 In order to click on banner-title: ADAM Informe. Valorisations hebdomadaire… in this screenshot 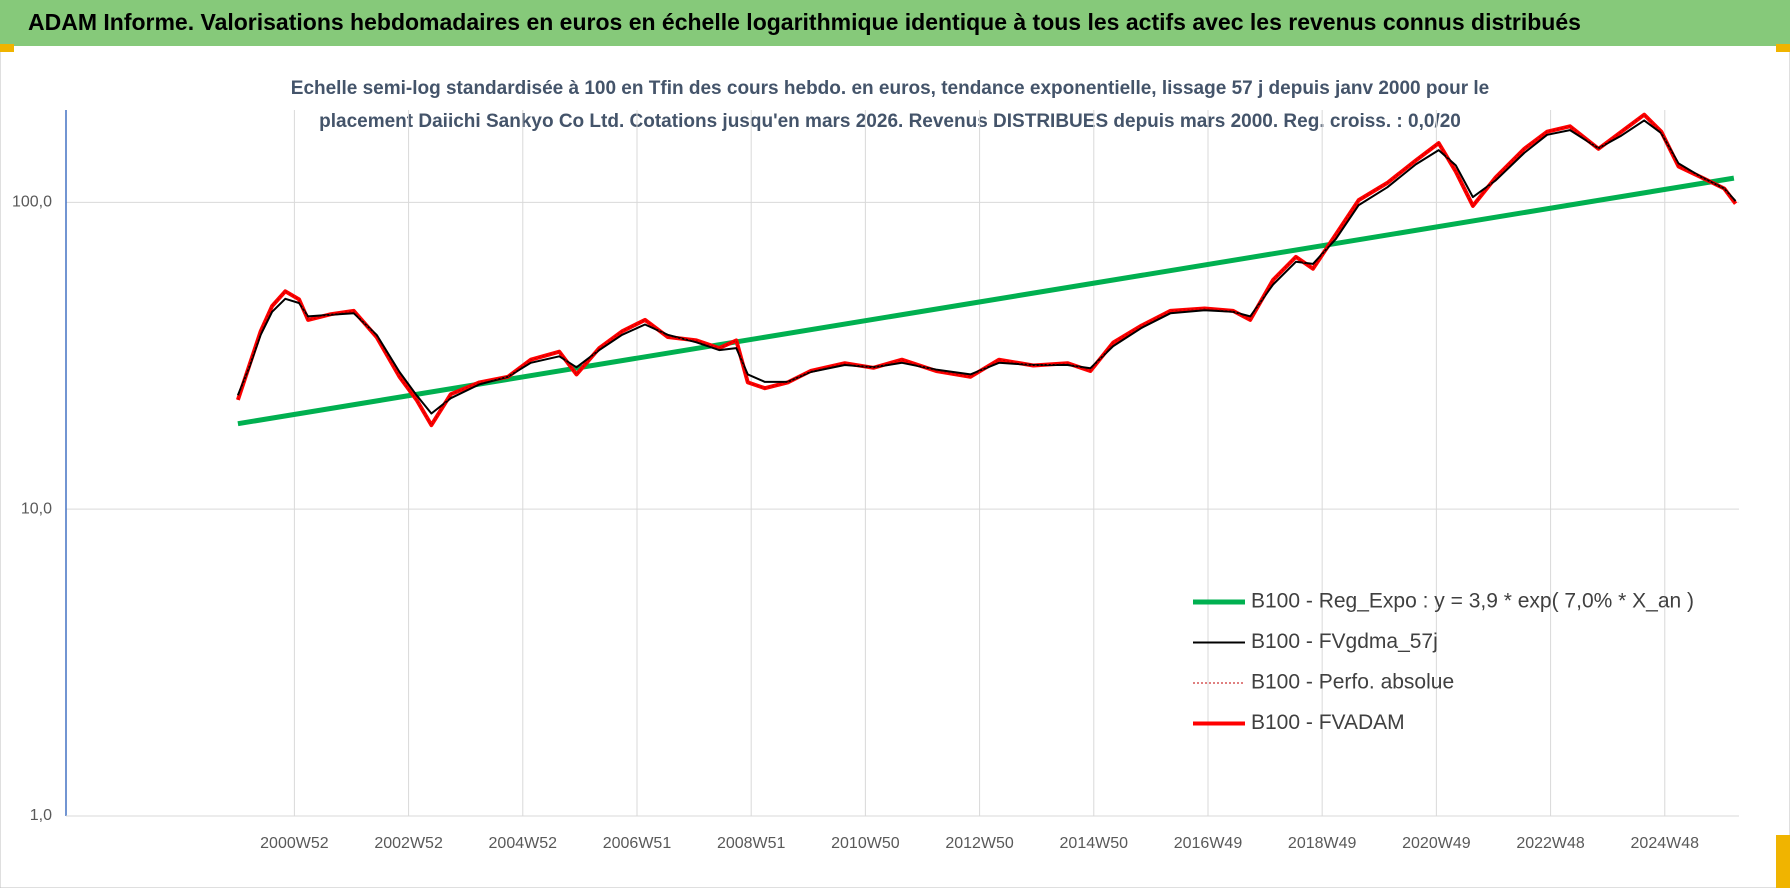, I will do `click(804, 22)`.